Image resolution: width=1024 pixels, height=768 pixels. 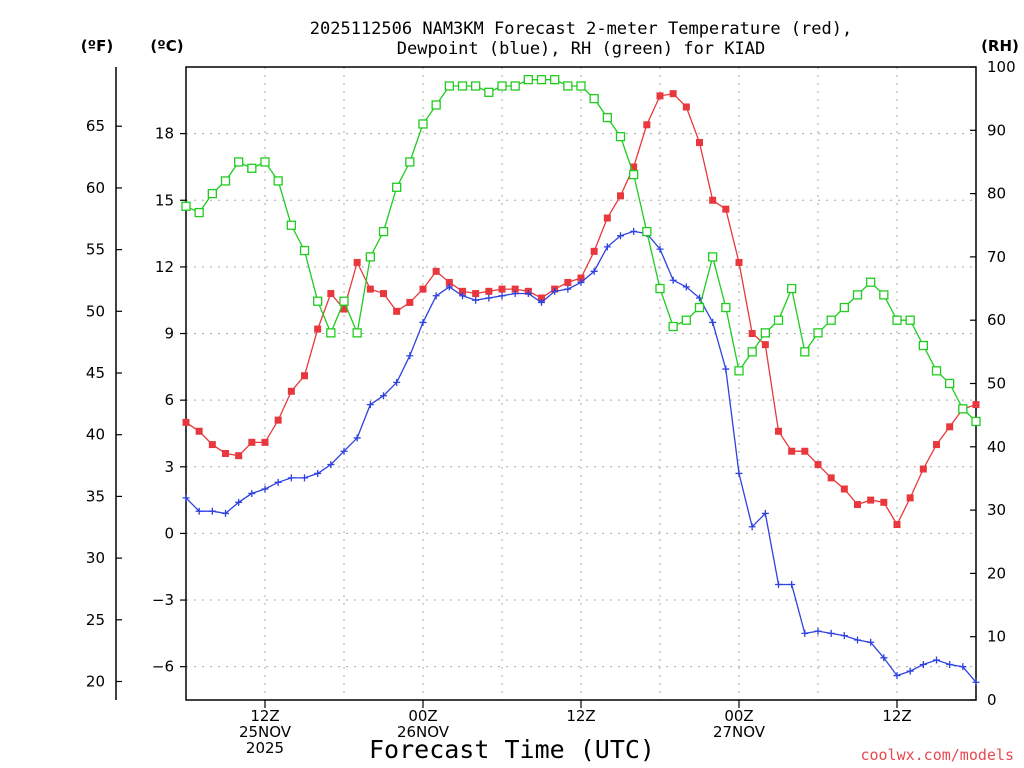 What do you see at coordinates (95, 373) in the screenshot?
I see `fahrenheit-tick-label: 45` at bounding box center [95, 373].